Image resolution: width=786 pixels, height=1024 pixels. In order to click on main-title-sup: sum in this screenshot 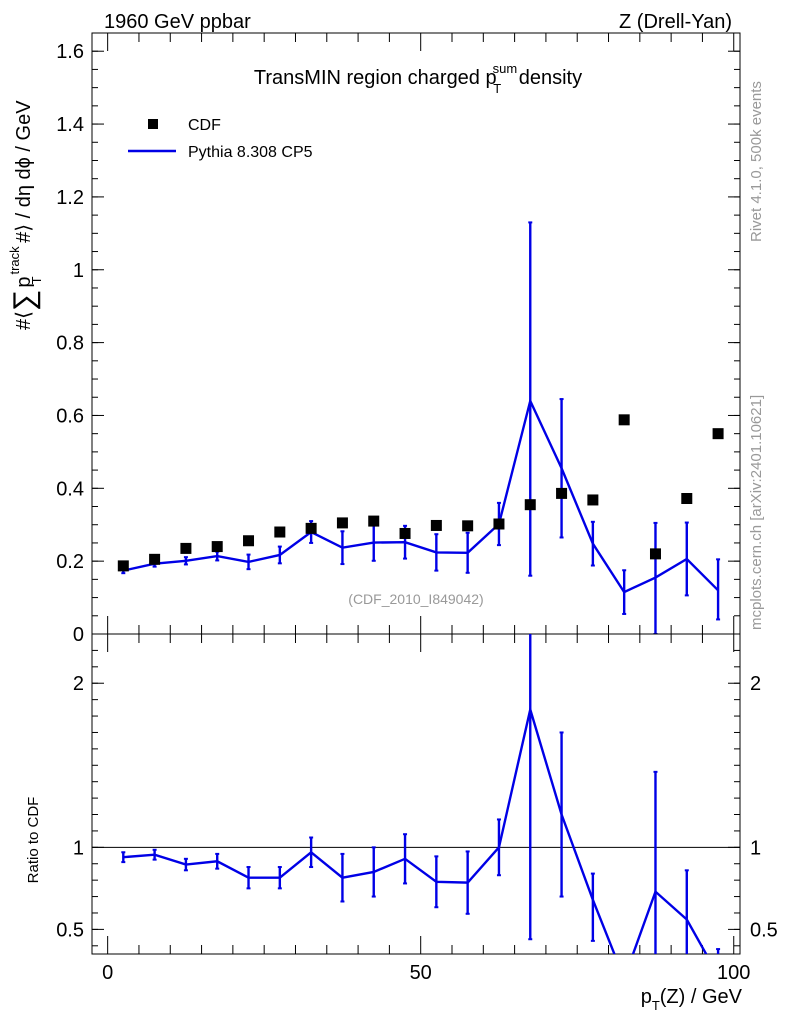, I will do `click(505, 68)`.